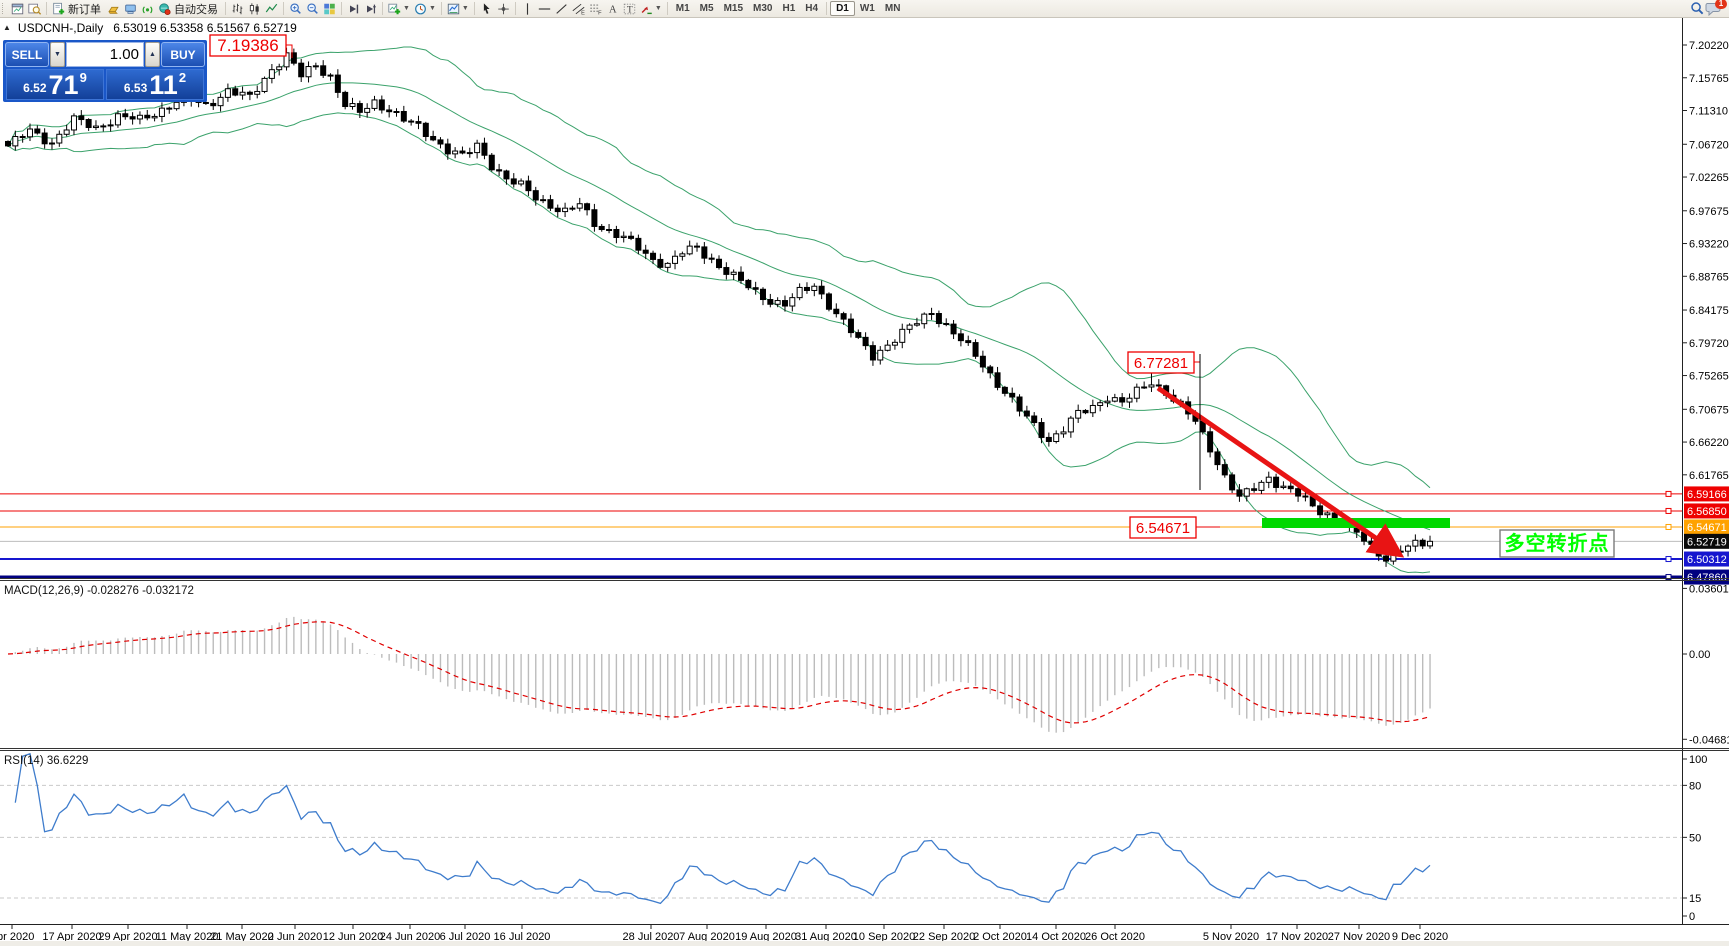 The image size is (1729, 946). What do you see at coordinates (1297, 937) in the screenshot?
I see `date-label: 17 Nov 2020` at bounding box center [1297, 937].